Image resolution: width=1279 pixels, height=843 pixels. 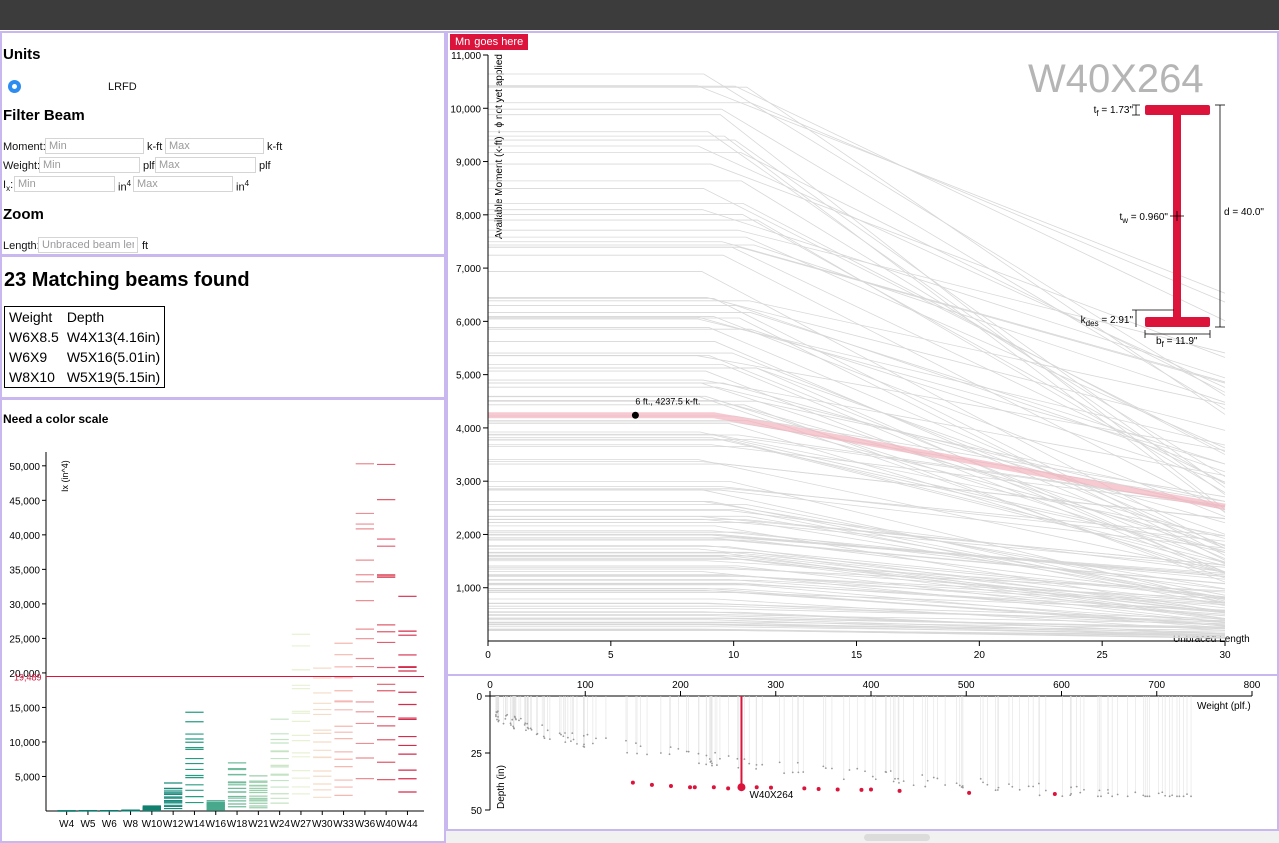 What do you see at coordinates (775, 685) in the screenshot?
I see `x-tick-label: 300` at bounding box center [775, 685].